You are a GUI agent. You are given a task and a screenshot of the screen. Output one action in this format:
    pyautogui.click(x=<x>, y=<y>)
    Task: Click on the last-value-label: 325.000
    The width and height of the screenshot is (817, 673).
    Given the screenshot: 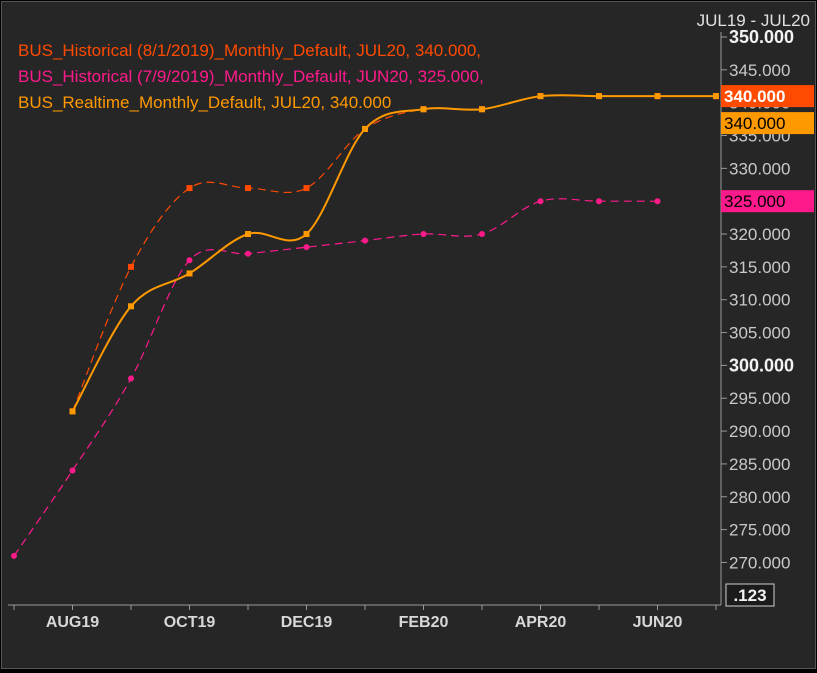 What is the action you would take?
    pyautogui.click(x=754, y=201)
    